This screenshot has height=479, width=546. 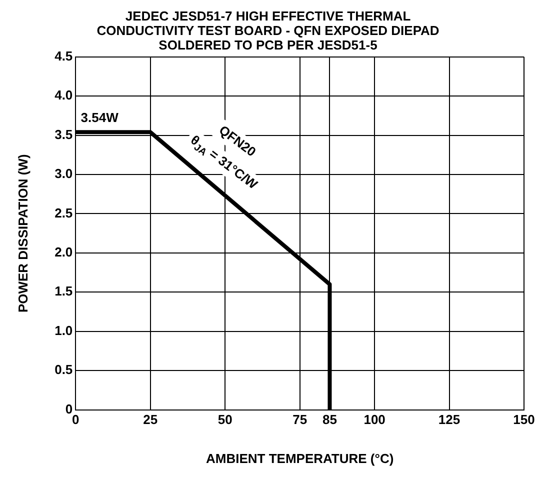 What do you see at coordinates (449, 420) in the screenshot?
I see `x-tick-label: 125` at bounding box center [449, 420].